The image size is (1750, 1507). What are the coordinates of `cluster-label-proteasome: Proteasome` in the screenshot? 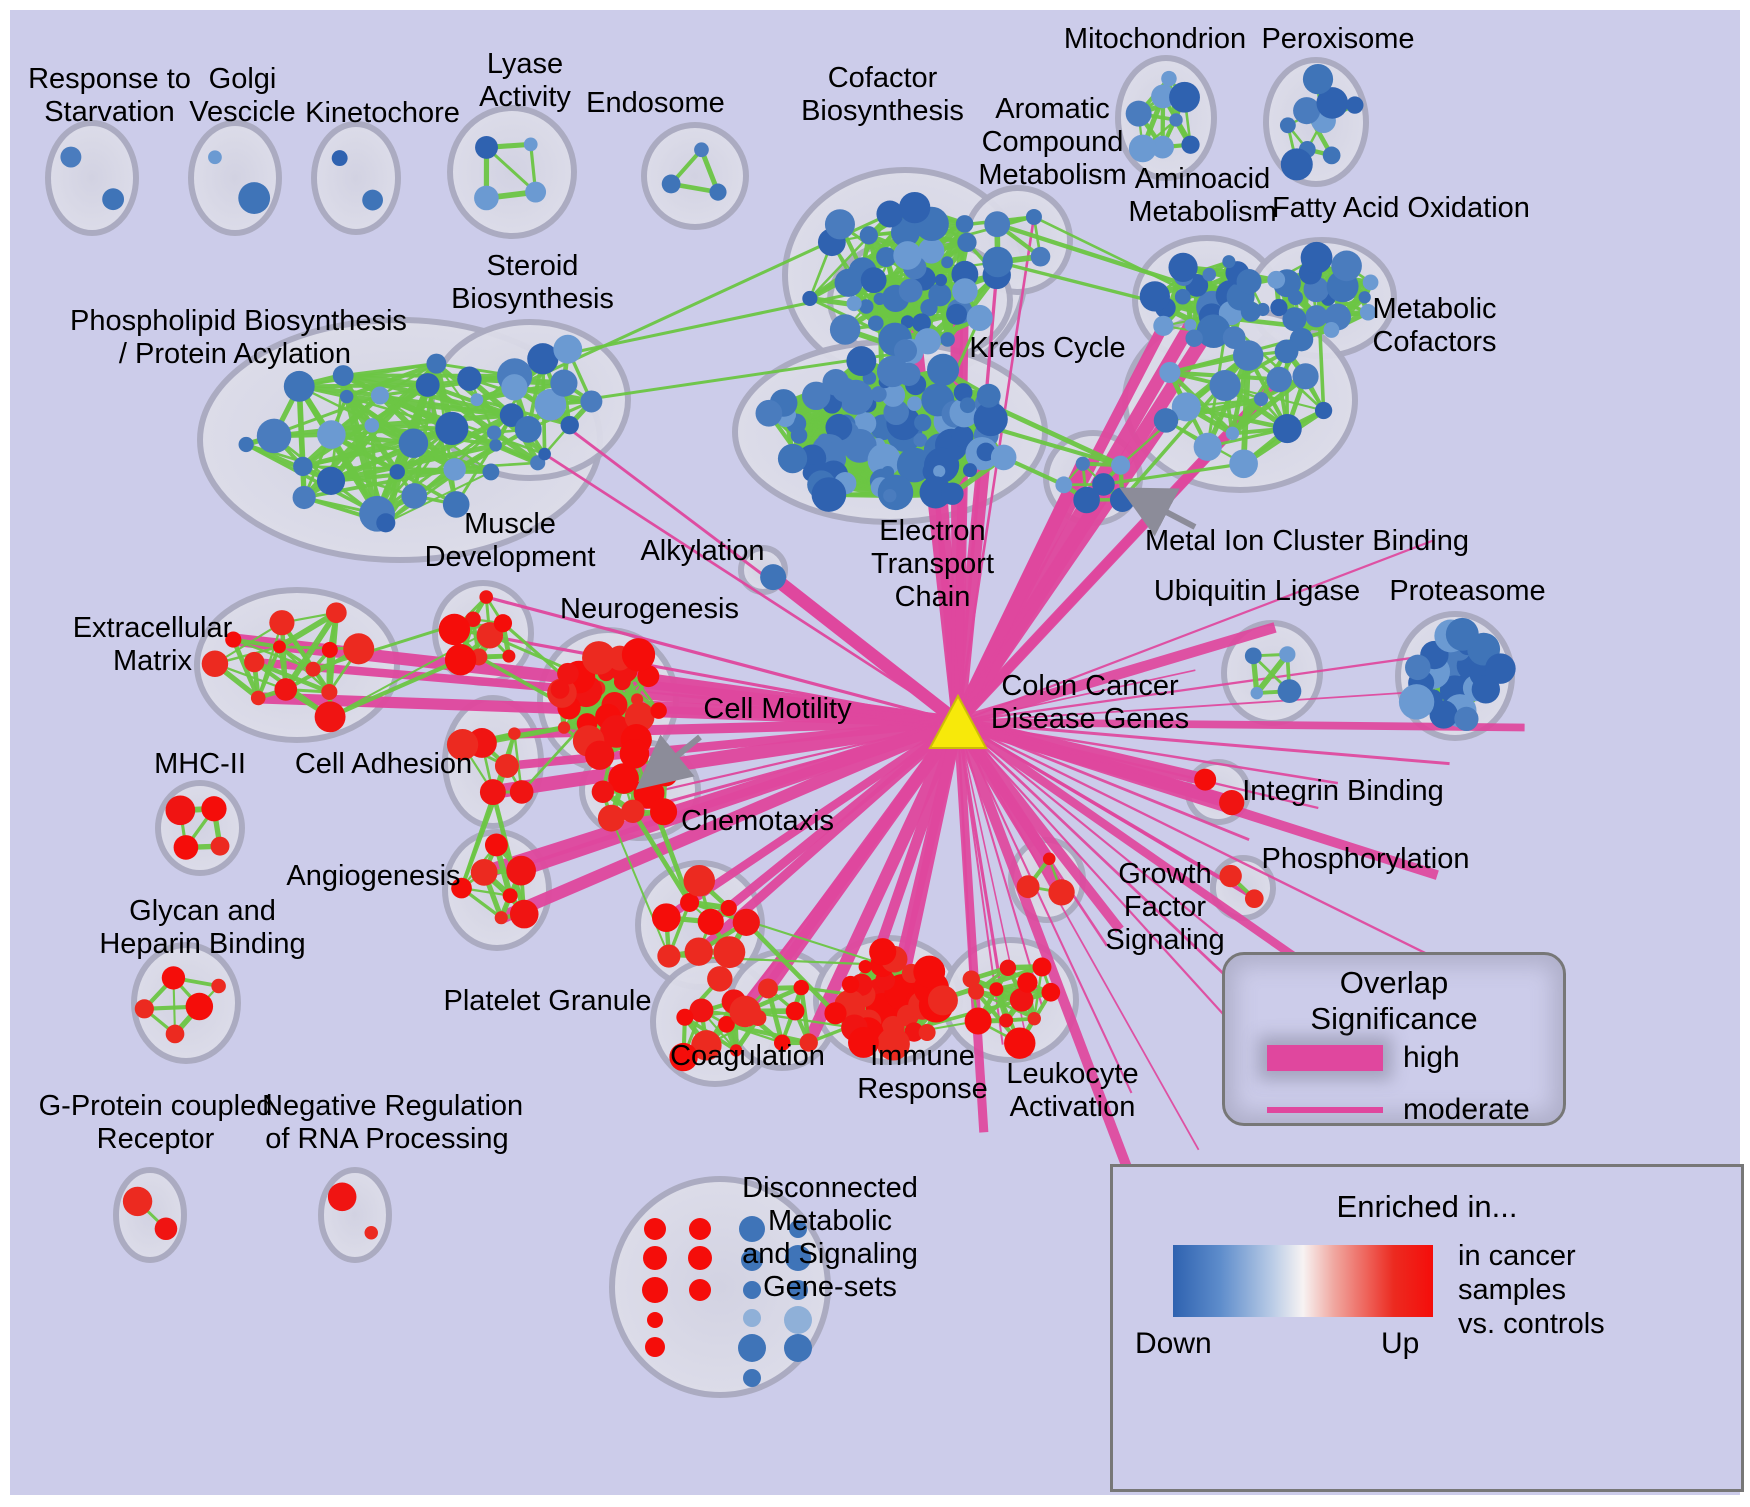 It's located at (1467, 591).